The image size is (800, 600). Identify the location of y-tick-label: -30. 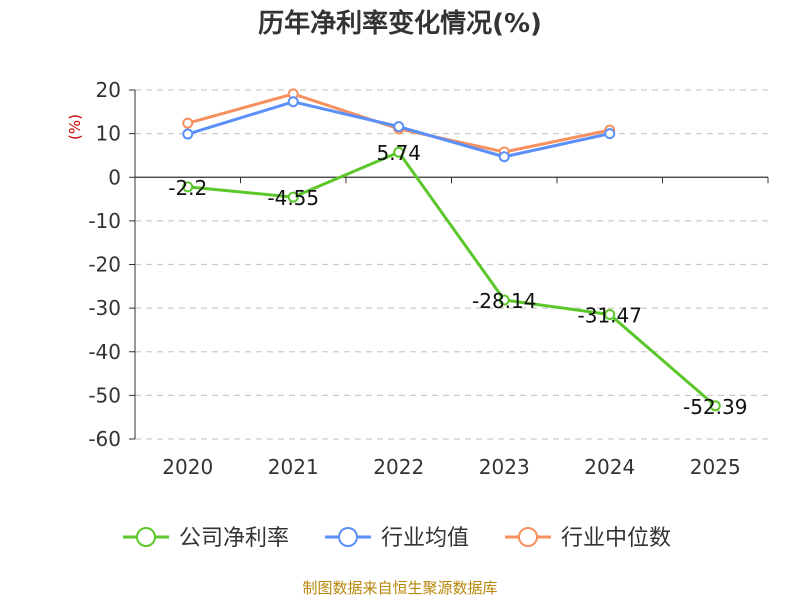
(104, 308).